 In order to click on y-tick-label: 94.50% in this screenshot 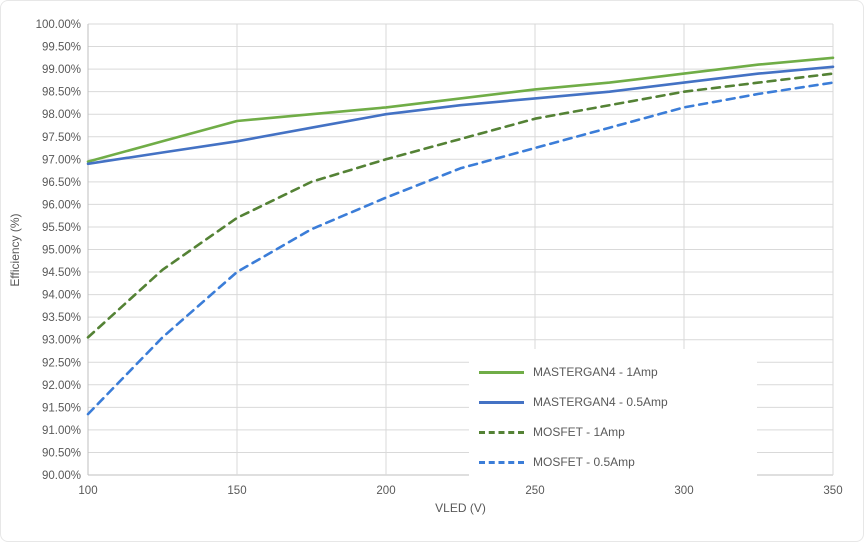, I will do `click(61, 273)`.